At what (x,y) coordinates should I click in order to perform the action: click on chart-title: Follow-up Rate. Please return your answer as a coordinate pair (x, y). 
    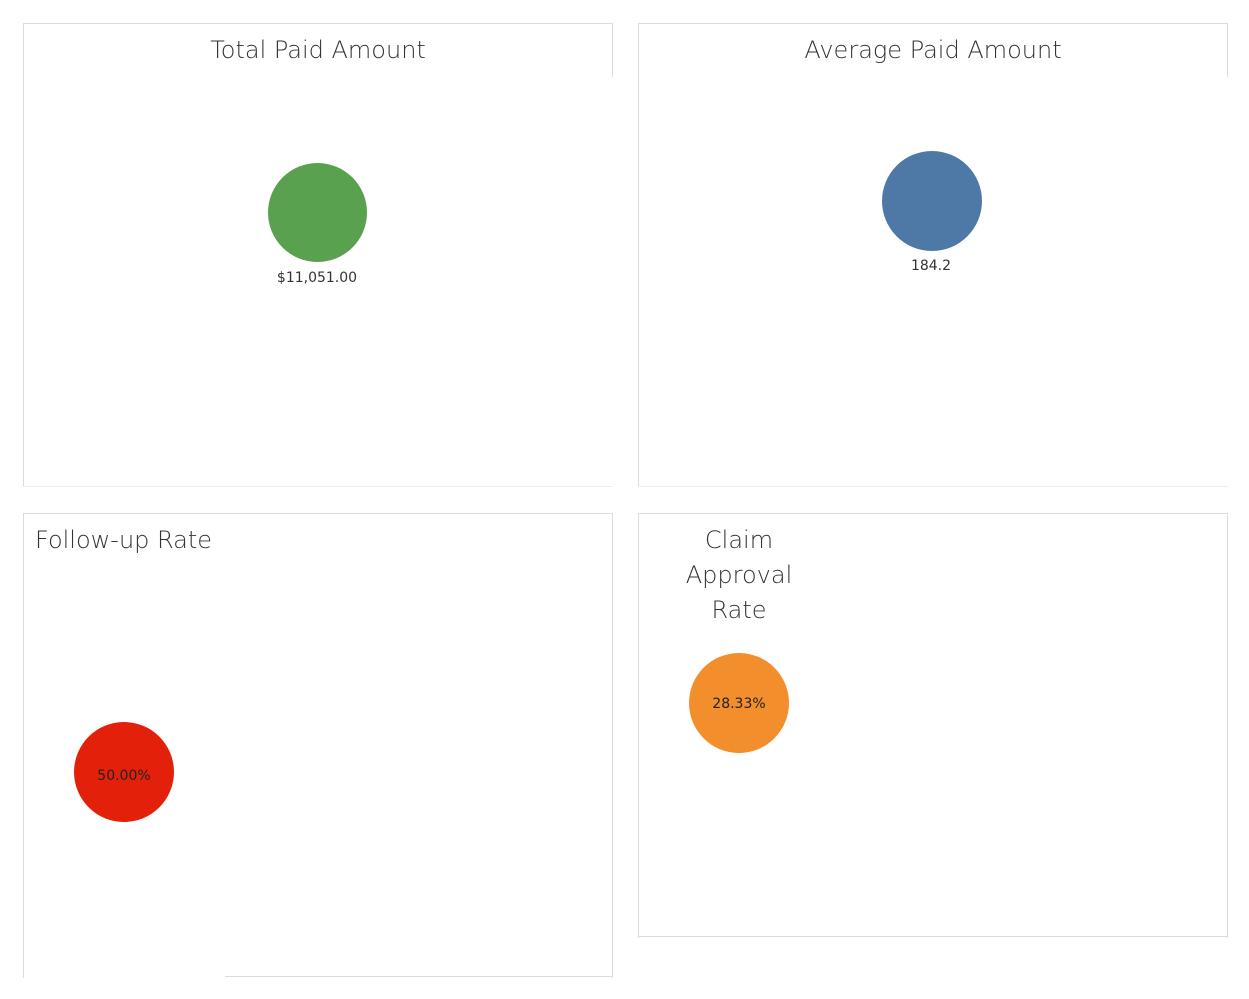
    Looking at the image, I should click on (124, 540).